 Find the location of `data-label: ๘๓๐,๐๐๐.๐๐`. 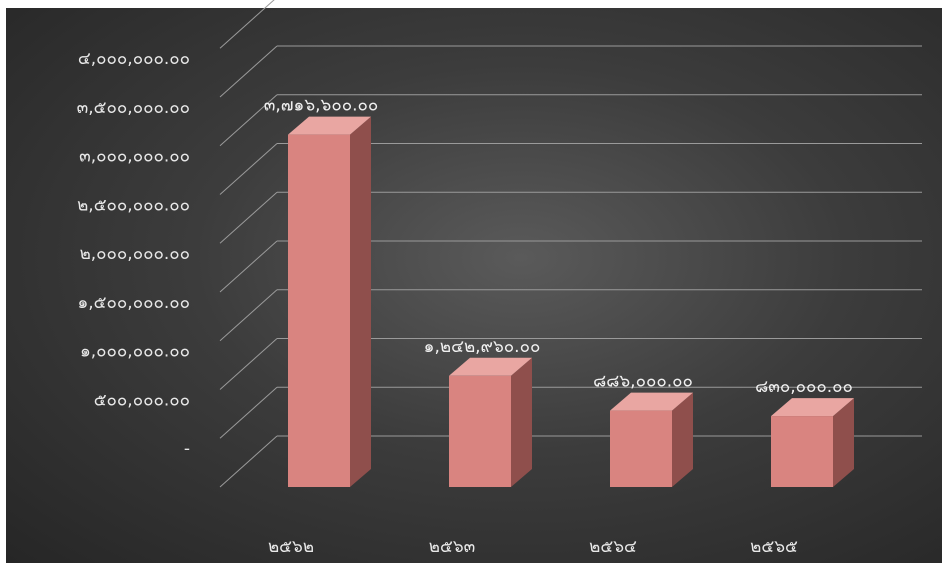

data-label: ๘๓๐,๐๐๐.๐๐ is located at coordinates (804, 387).